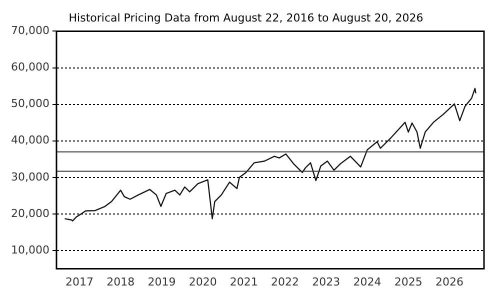  I want to click on x-tick-label: 2023, so click(326, 281).